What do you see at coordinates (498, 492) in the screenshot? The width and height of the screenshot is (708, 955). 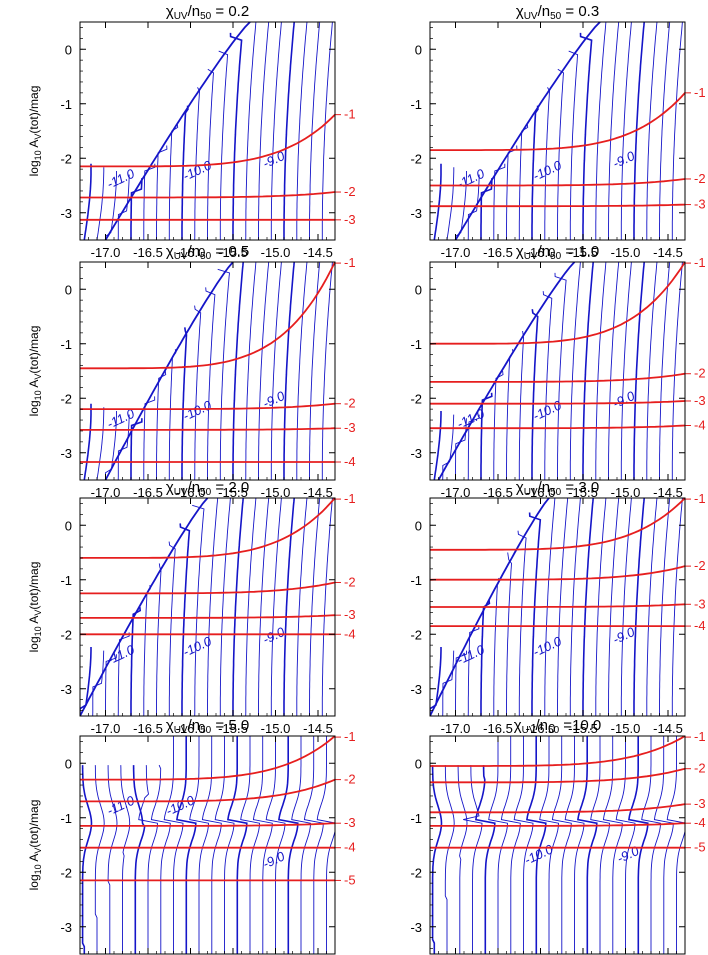 I see `x-tick-label: -16.5` at bounding box center [498, 492].